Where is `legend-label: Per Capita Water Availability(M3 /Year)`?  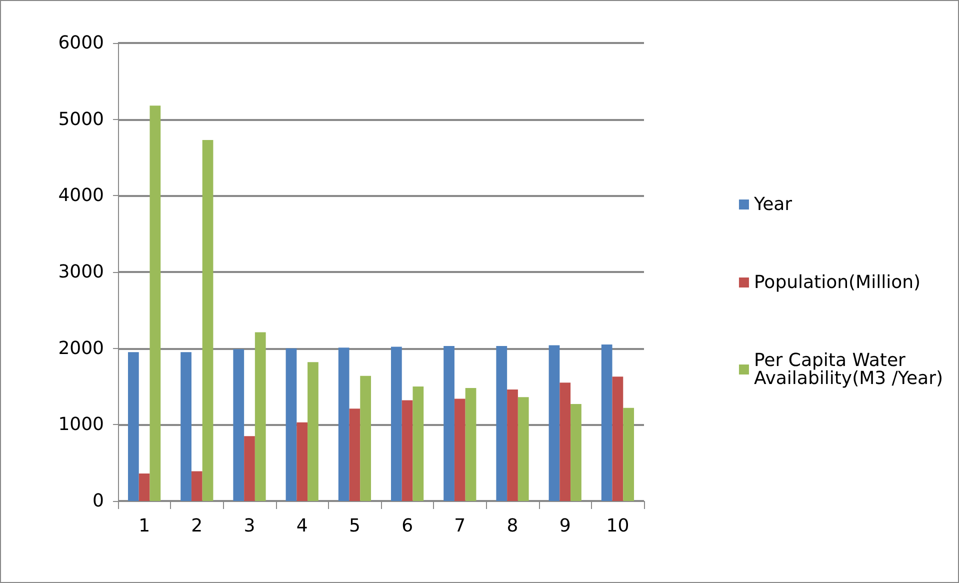 legend-label: Per Capita Water Availability(M3 /Year) is located at coordinates (849, 369).